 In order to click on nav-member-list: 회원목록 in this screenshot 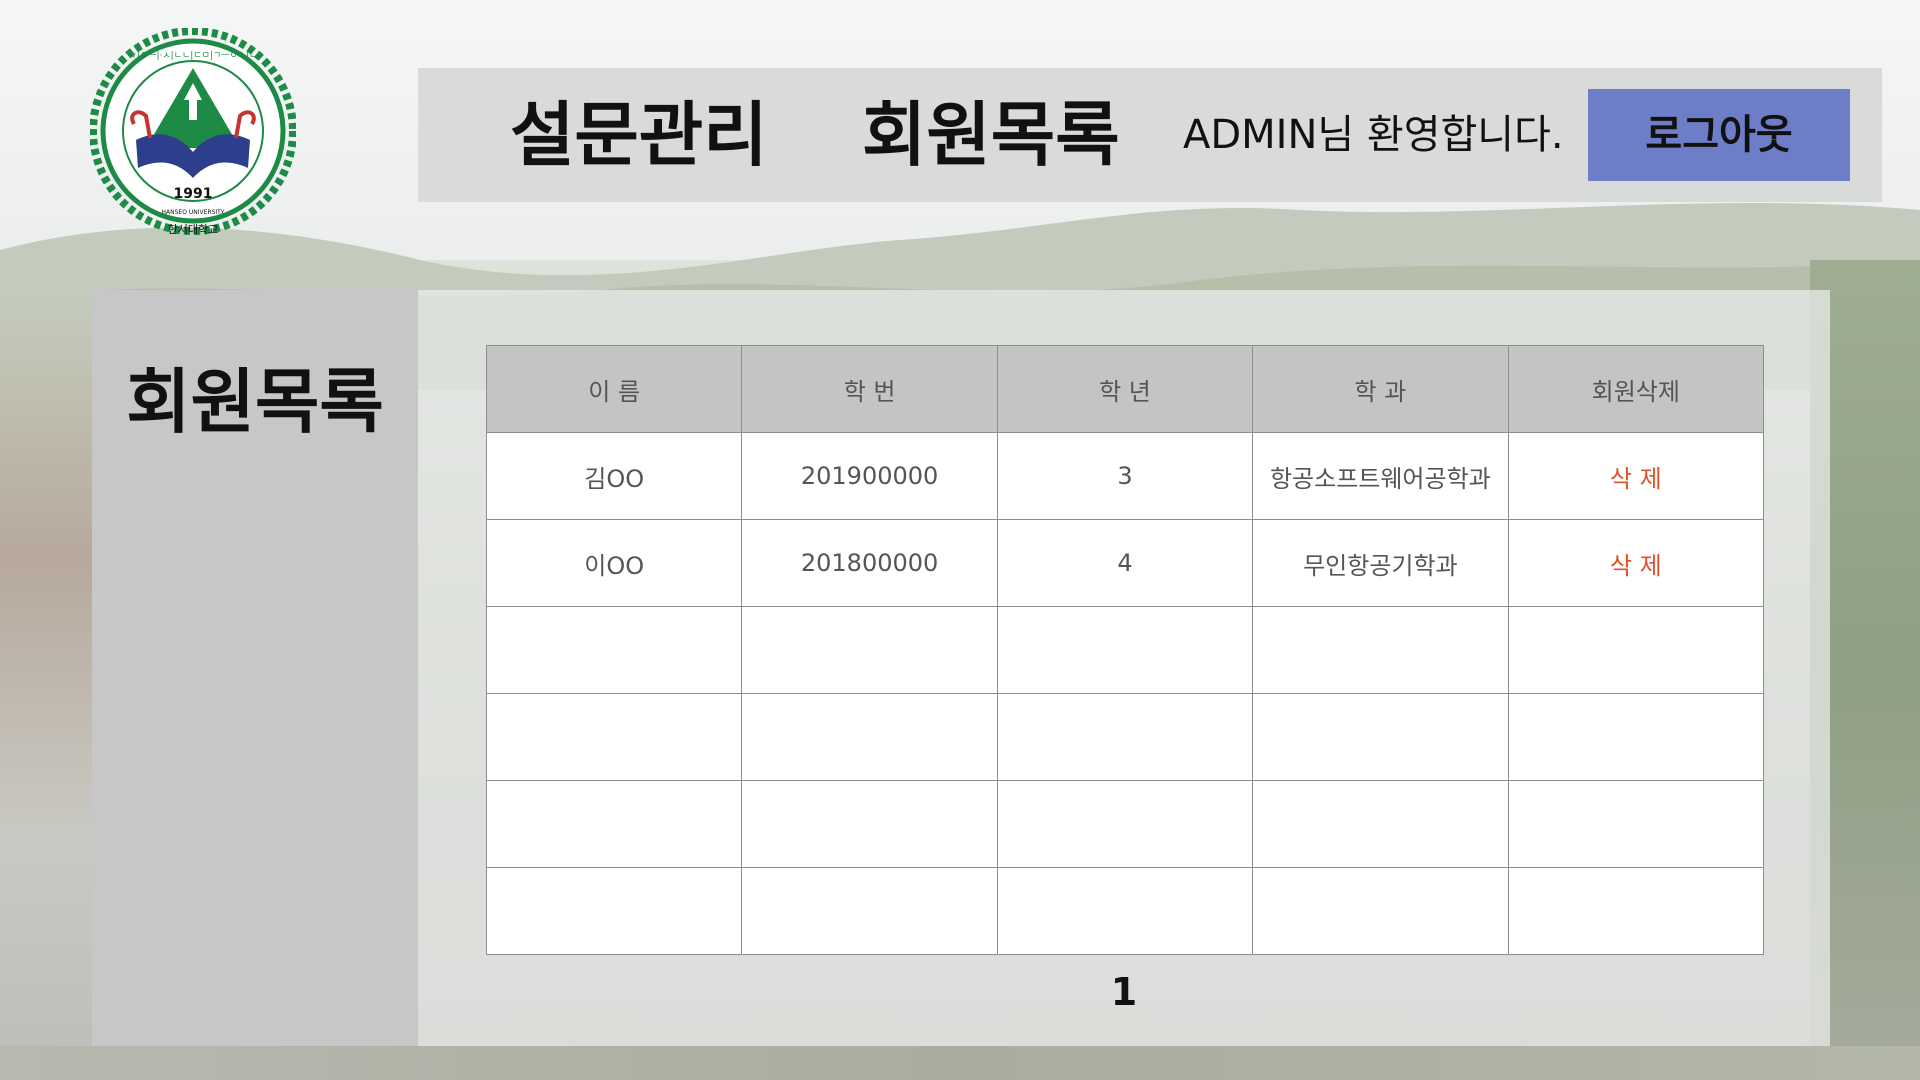, I will do `click(991, 135)`.